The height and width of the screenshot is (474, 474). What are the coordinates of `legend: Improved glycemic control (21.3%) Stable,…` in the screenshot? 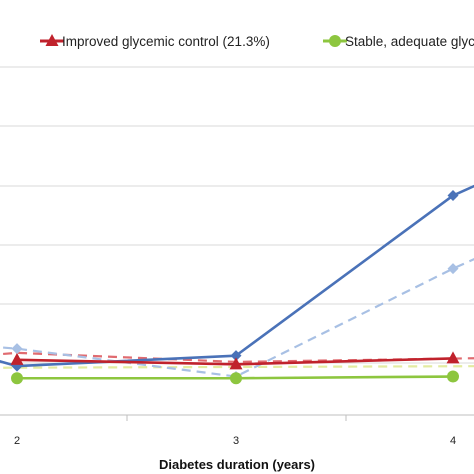 It's located at (257, 41).